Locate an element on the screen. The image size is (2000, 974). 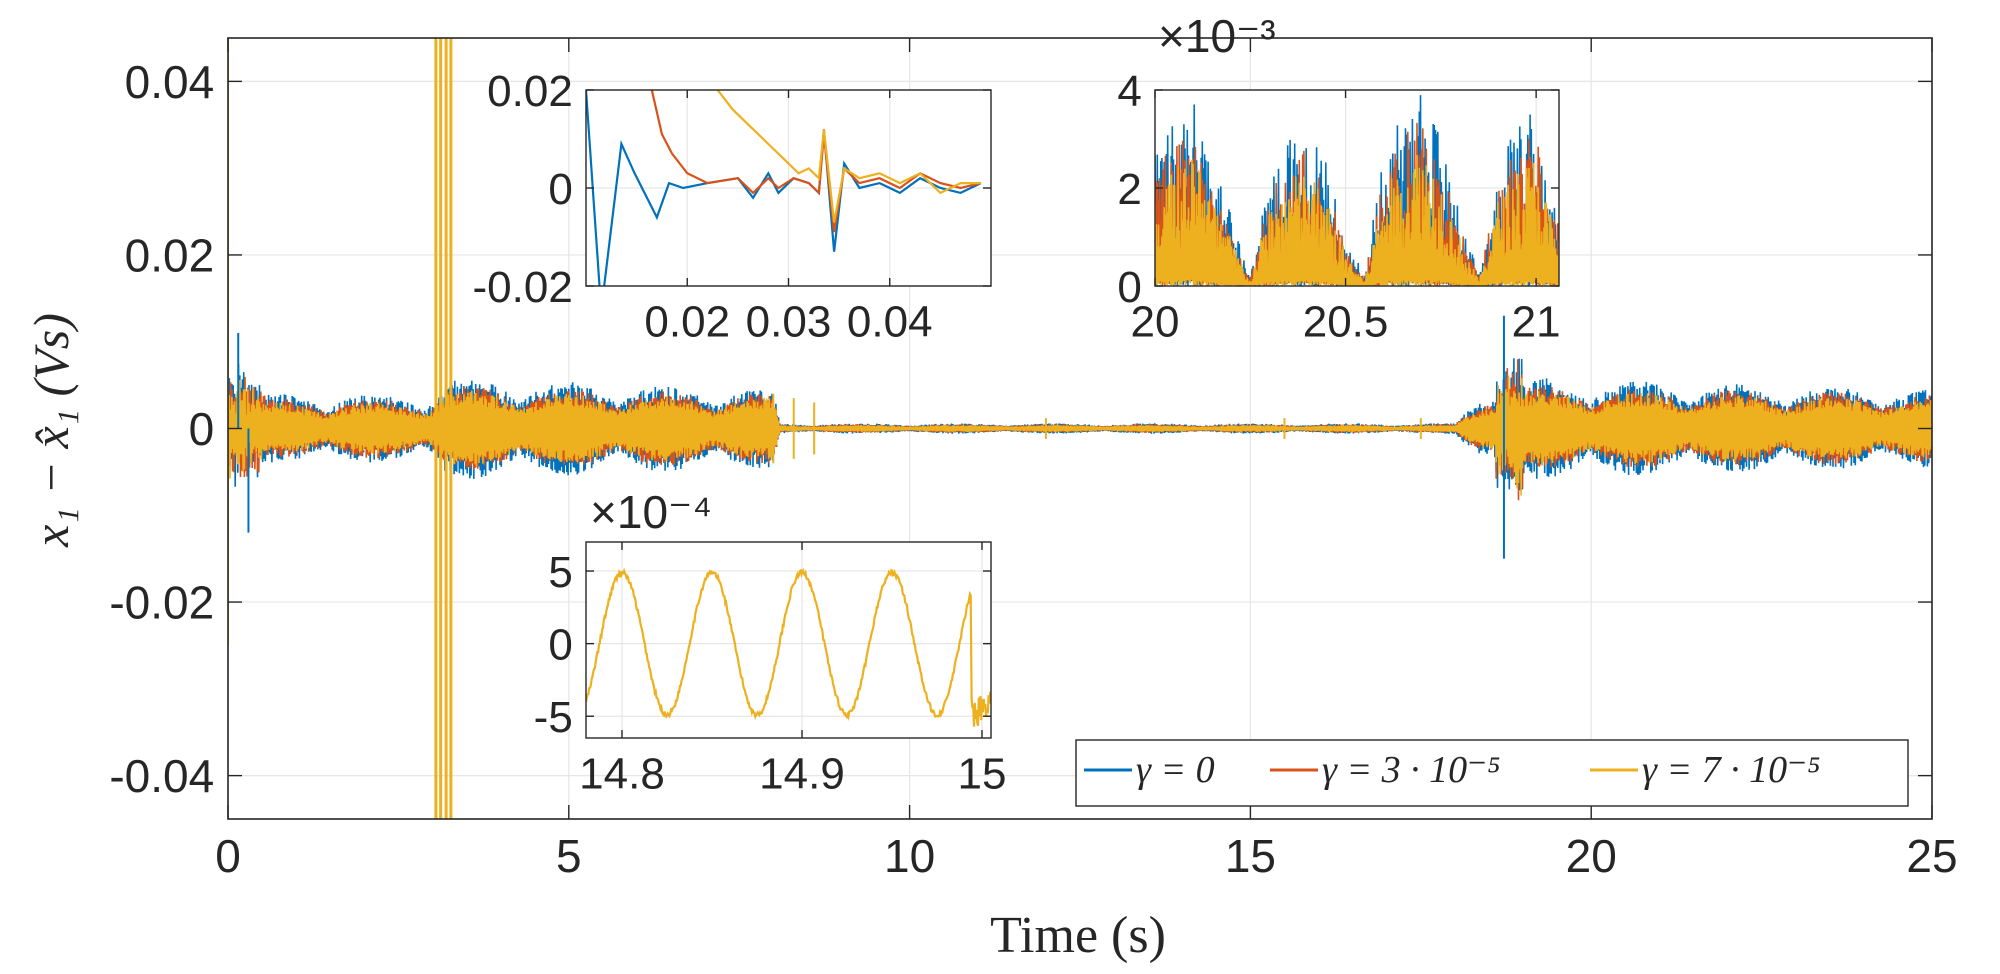
inset-top-left-x-tick-label: 0.02 is located at coordinates (687, 322).